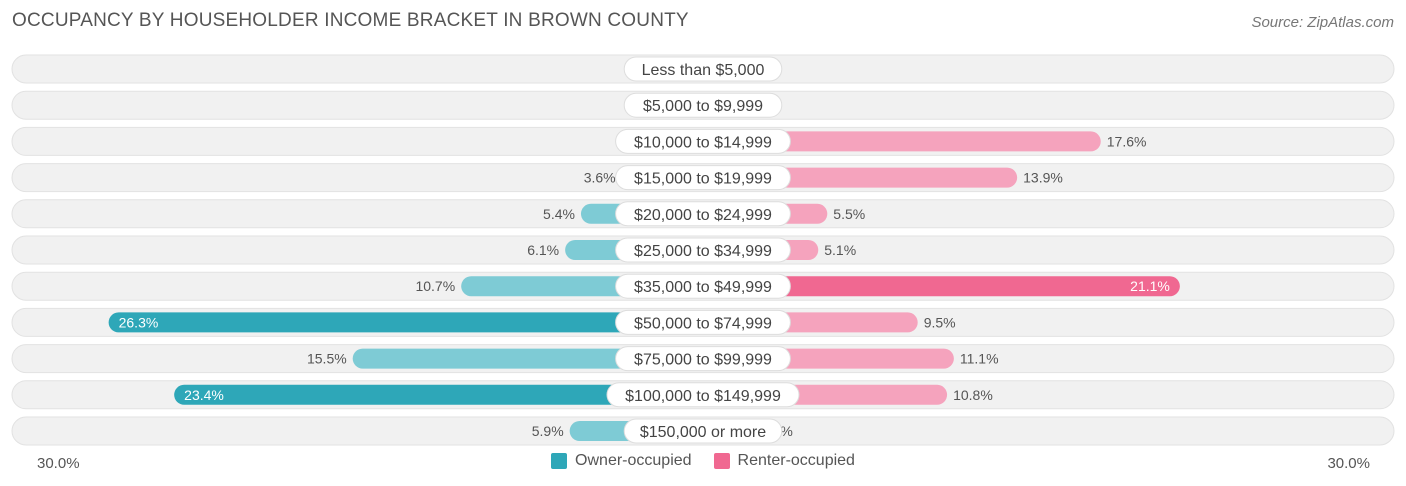 Image resolution: width=1406 pixels, height=486 pixels. What do you see at coordinates (58, 463) in the screenshot?
I see `axis-label-left: 30.0%` at bounding box center [58, 463].